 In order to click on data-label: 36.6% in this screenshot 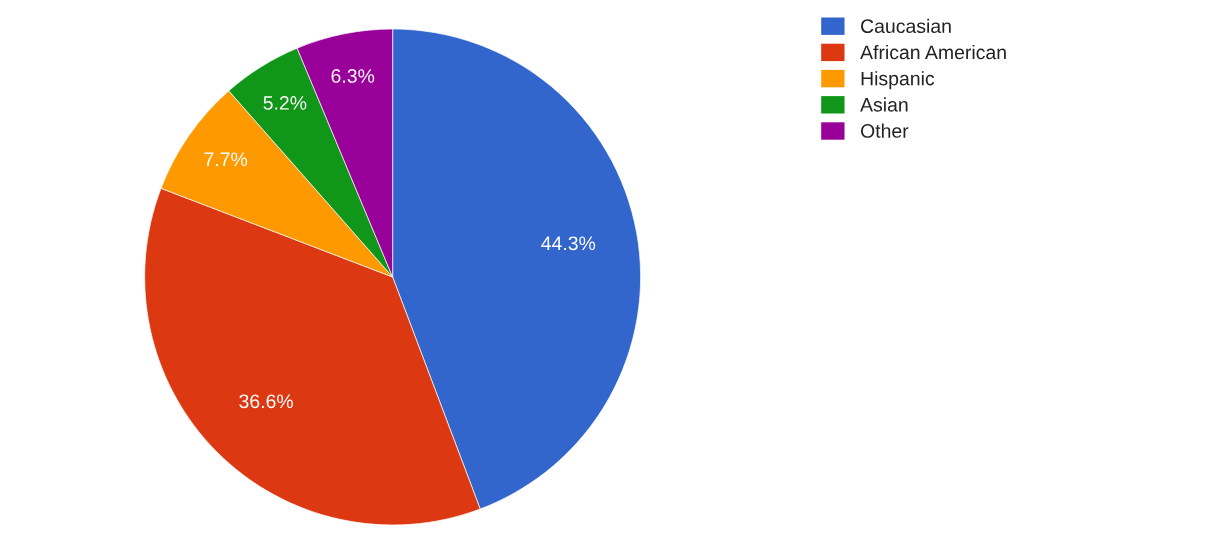, I will do `click(266, 401)`.